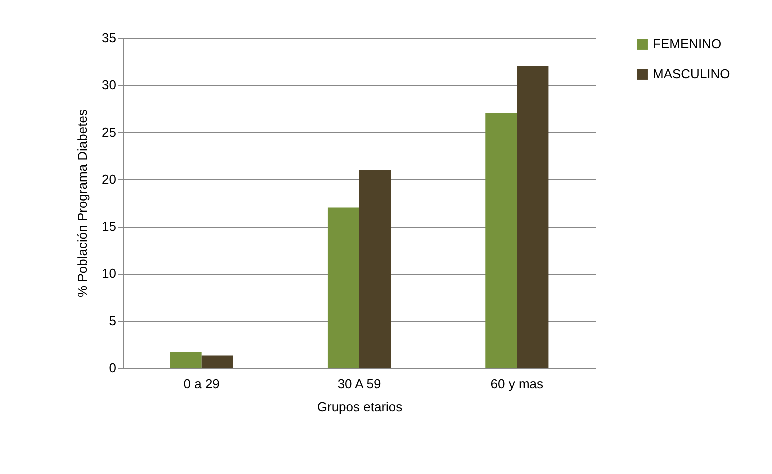  I want to click on legend-label: MASCULINO, so click(691, 74).